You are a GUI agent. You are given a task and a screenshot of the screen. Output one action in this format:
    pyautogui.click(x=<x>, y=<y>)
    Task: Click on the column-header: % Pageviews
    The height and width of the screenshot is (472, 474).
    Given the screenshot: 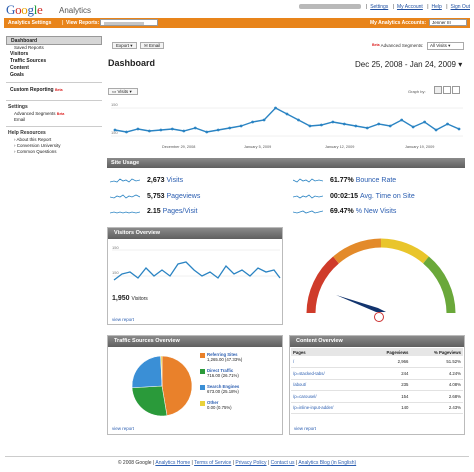 What is the action you would take?
    pyautogui.click(x=436, y=352)
    